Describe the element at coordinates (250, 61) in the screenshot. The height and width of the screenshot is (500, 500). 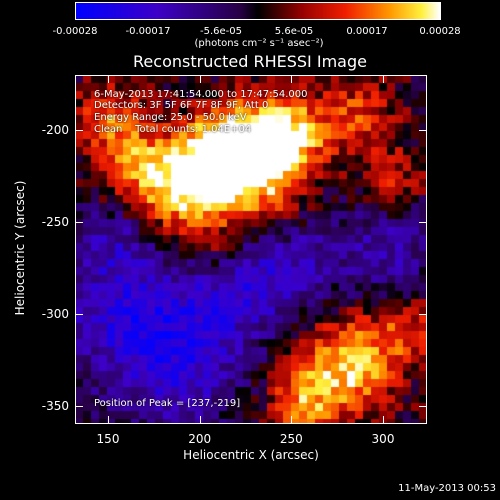
I see `plot-title: Reconstructed RHESSI Image` at that location.